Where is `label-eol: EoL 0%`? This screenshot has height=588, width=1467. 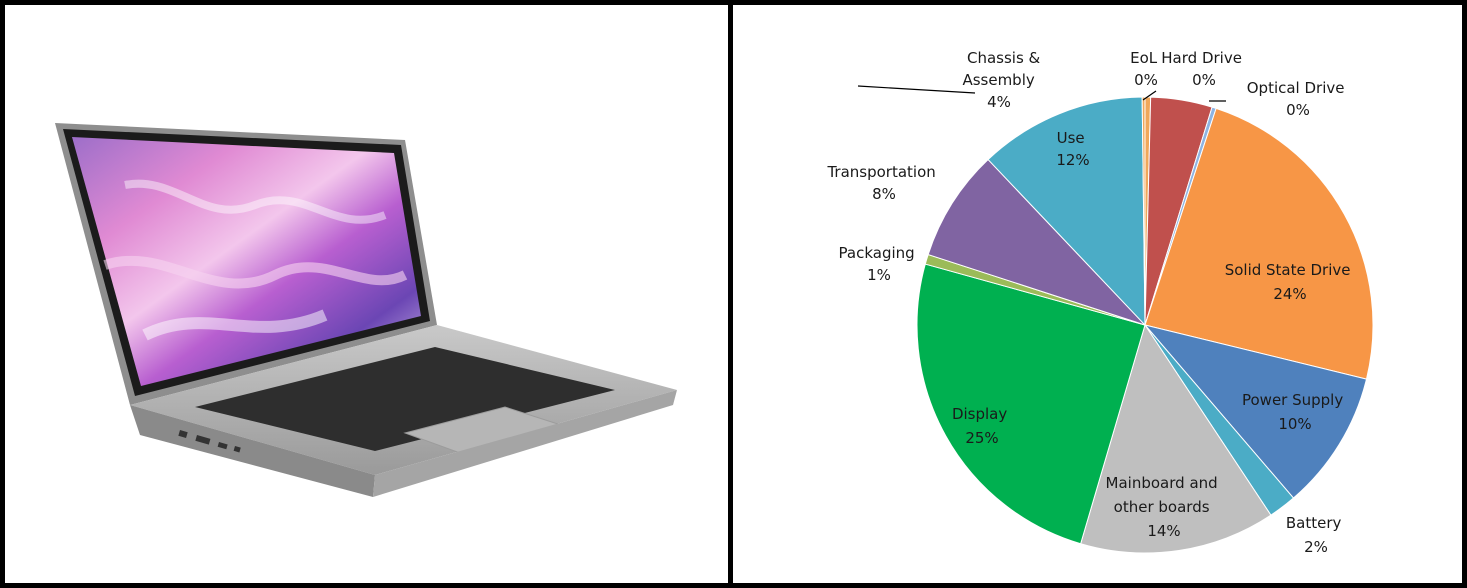
label-eol: EoL 0% is located at coordinates (1146, 69).